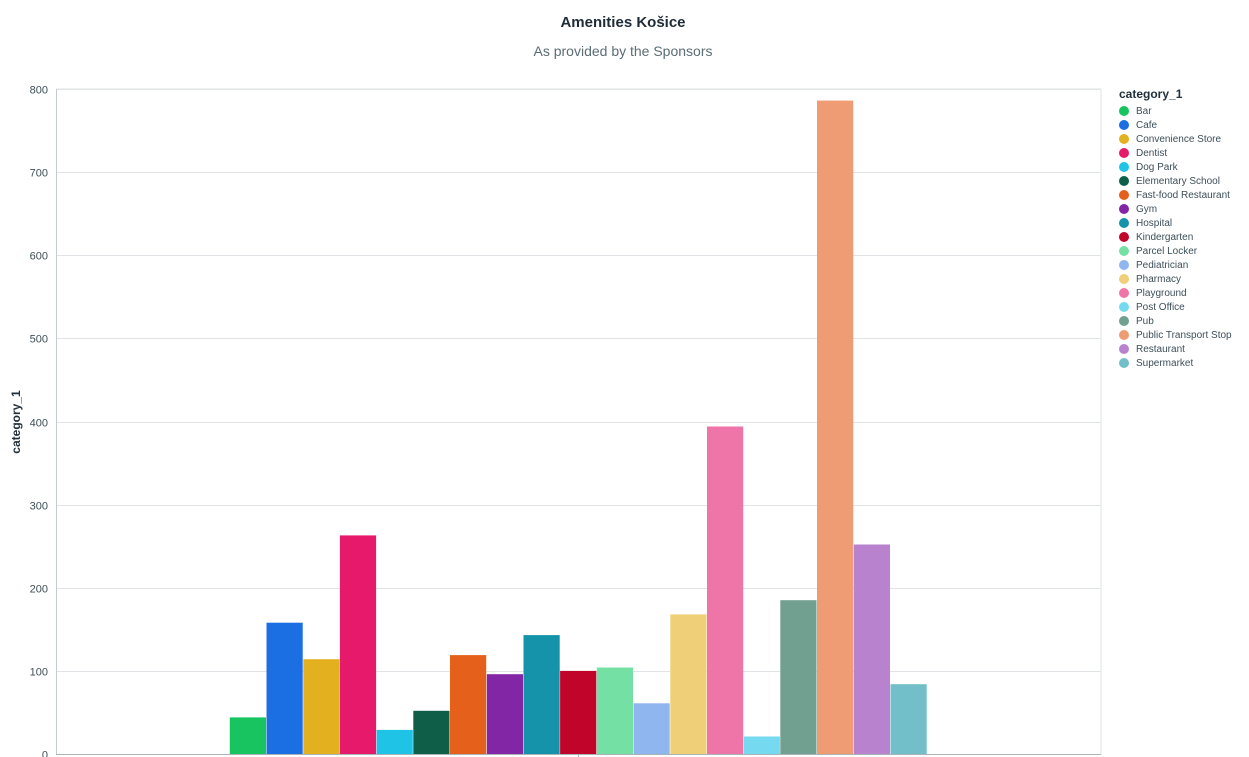 Image resolution: width=1249 pixels, height=757 pixels. I want to click on legend-item: Dog Park, so click(1183, 167).